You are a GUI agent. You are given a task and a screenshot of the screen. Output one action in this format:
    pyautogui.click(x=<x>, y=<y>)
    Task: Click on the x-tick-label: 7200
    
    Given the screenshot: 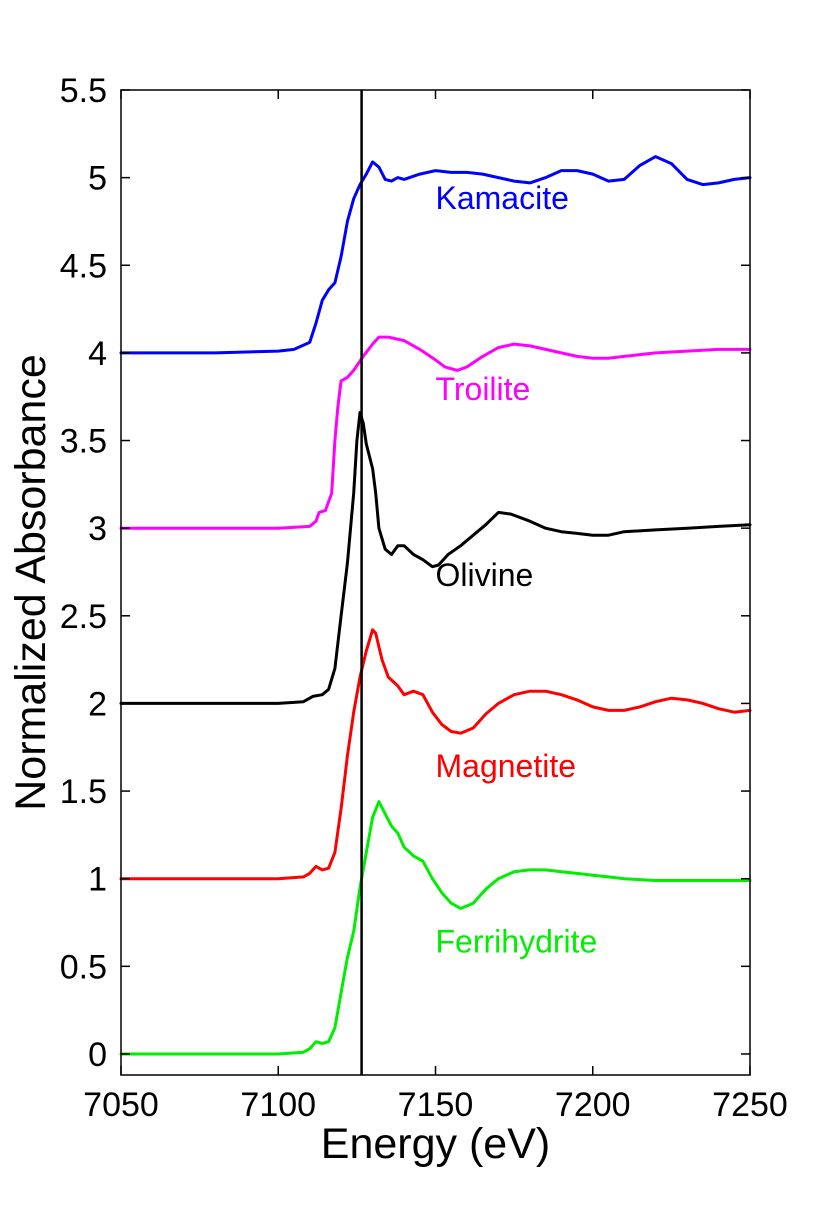 What is the action you would take?
    pyautogui.click(x=593, y=1105)
    